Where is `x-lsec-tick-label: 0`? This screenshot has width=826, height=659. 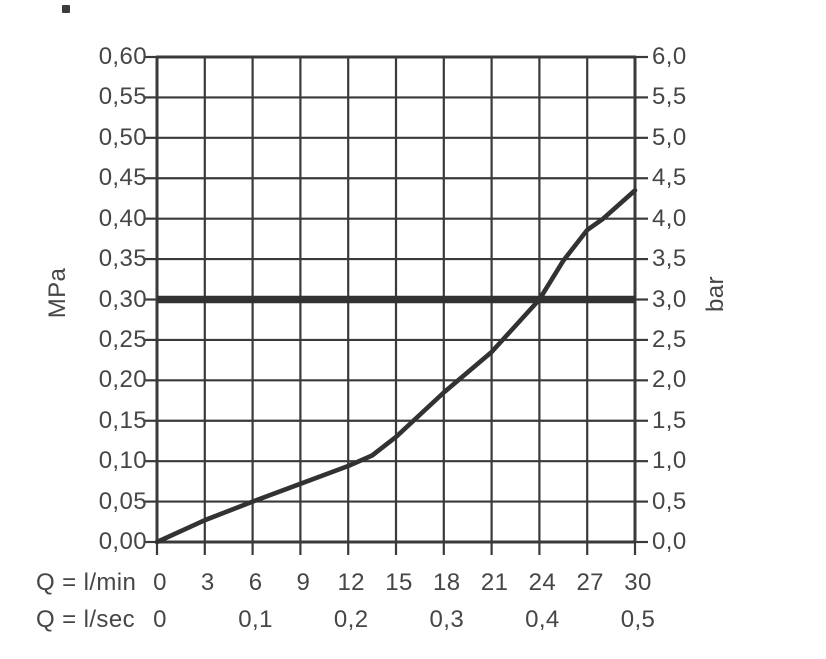
x-lsec-tick-label: 0 is located at coordinates (160, 619).